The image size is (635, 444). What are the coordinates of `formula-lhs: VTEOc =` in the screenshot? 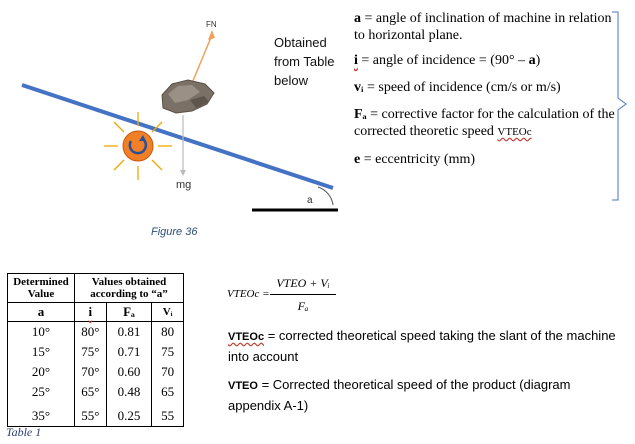 It's located at (248, 294).